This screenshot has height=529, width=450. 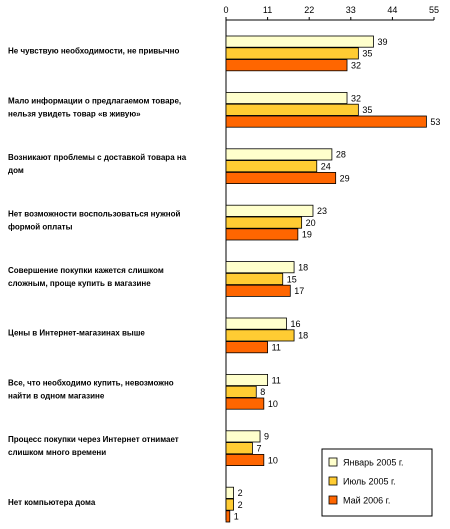 What do you see at coordinates (93, 439) in the screenshot?
I see `category-label: Процесс покупки через Интернет отнимает` at bounding box center [93, 439].